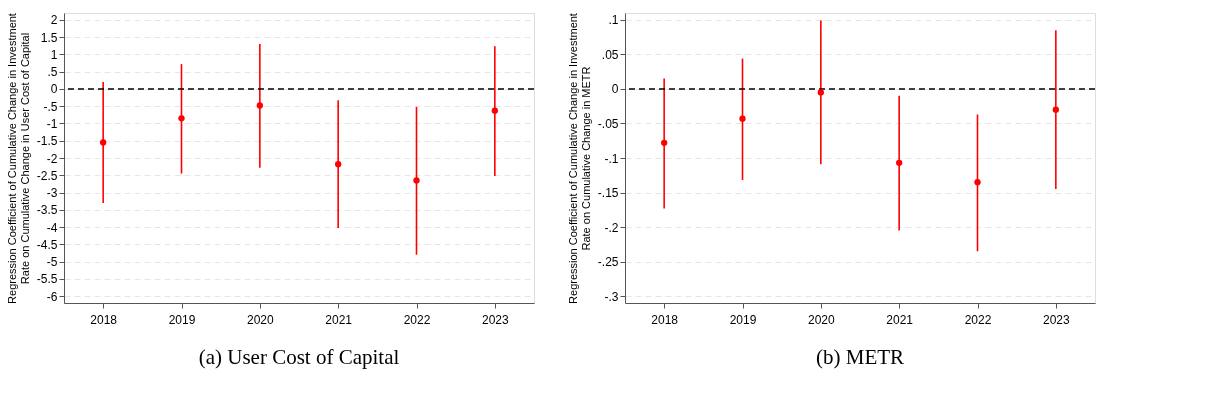 Image resolution: width=1206 pixels, height=415 pixels. Describe the element at coordinates (608, 262) in the screenshot. I see `y-tick-label: -.25` at that location.